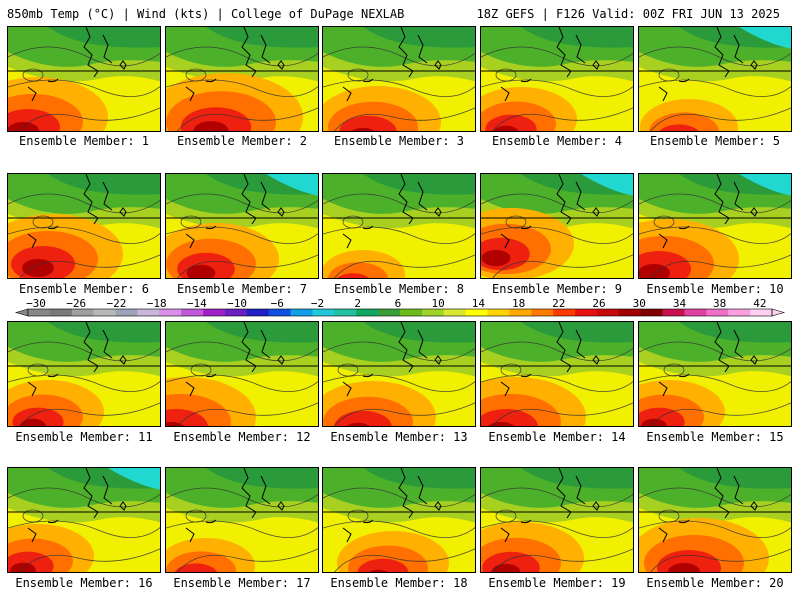 This screenshot has height=600, width=800. What do you see at coordinates (715, 289) in the screenshot?
I see `ensemble-member-label-10: Ensemble Member: 10` at bounding box center [715, 289].